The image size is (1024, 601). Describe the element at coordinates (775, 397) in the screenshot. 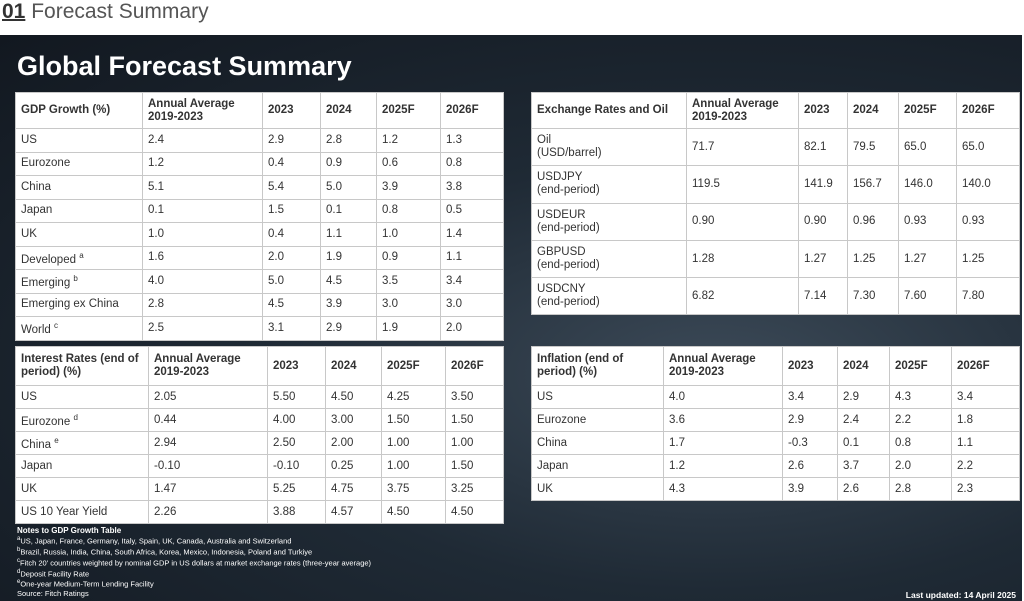

I see `table-row: US 4.0 3.4 2.9 4.3 3.4` at that location.